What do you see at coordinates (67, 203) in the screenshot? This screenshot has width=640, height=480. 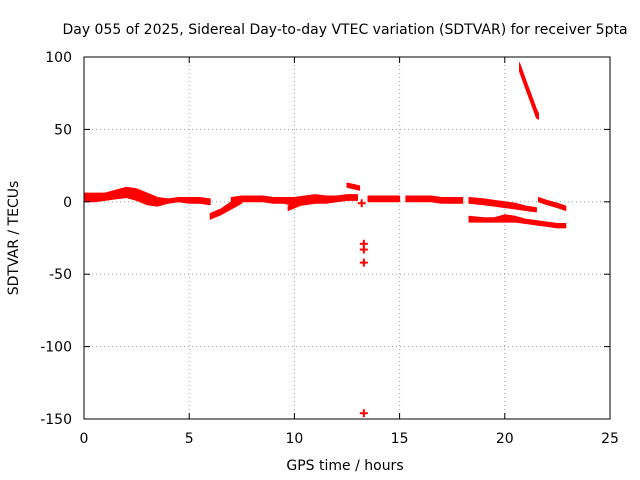 I see `y-tick-label: 0` at bounding box center [67, 203].